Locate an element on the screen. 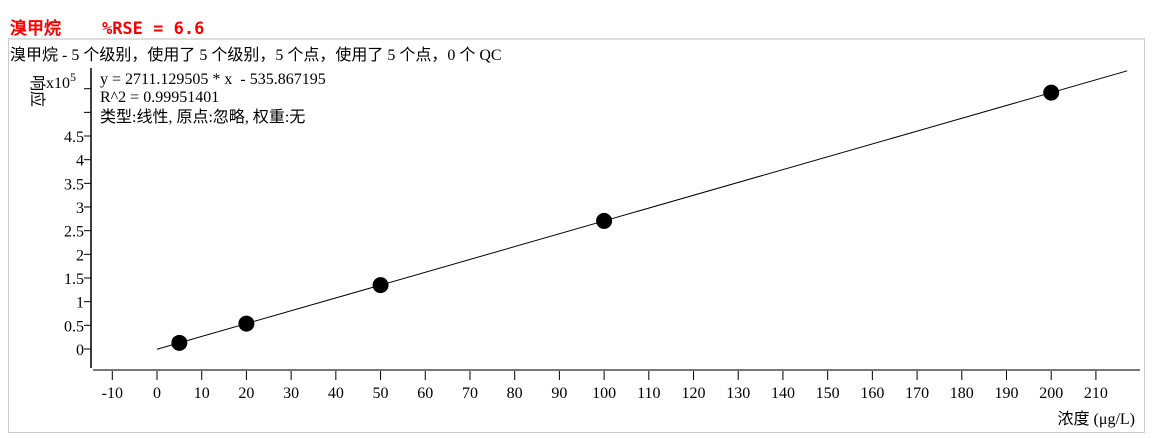 This screenshot has width=1155, height=438. x-tick-label: 120 is located at coordinates (694, 393).